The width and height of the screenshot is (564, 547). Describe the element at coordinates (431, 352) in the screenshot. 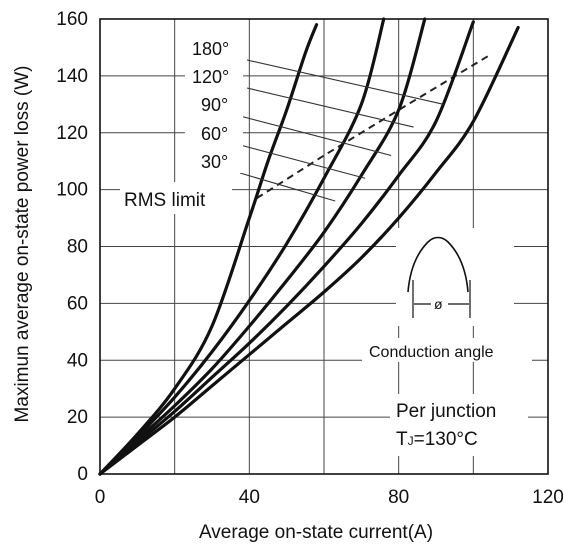

I see `conduction-angle-caption: Conduction angle` at that location.